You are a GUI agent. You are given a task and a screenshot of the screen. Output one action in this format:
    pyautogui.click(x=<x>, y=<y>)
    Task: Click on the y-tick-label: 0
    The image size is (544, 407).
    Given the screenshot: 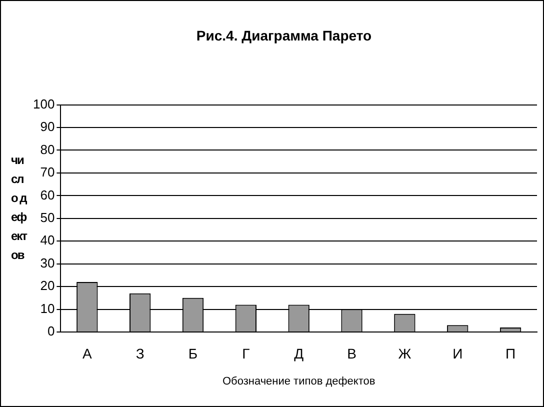 What is the action you would take?
    pyautogui.click(x=51, y=331)
    